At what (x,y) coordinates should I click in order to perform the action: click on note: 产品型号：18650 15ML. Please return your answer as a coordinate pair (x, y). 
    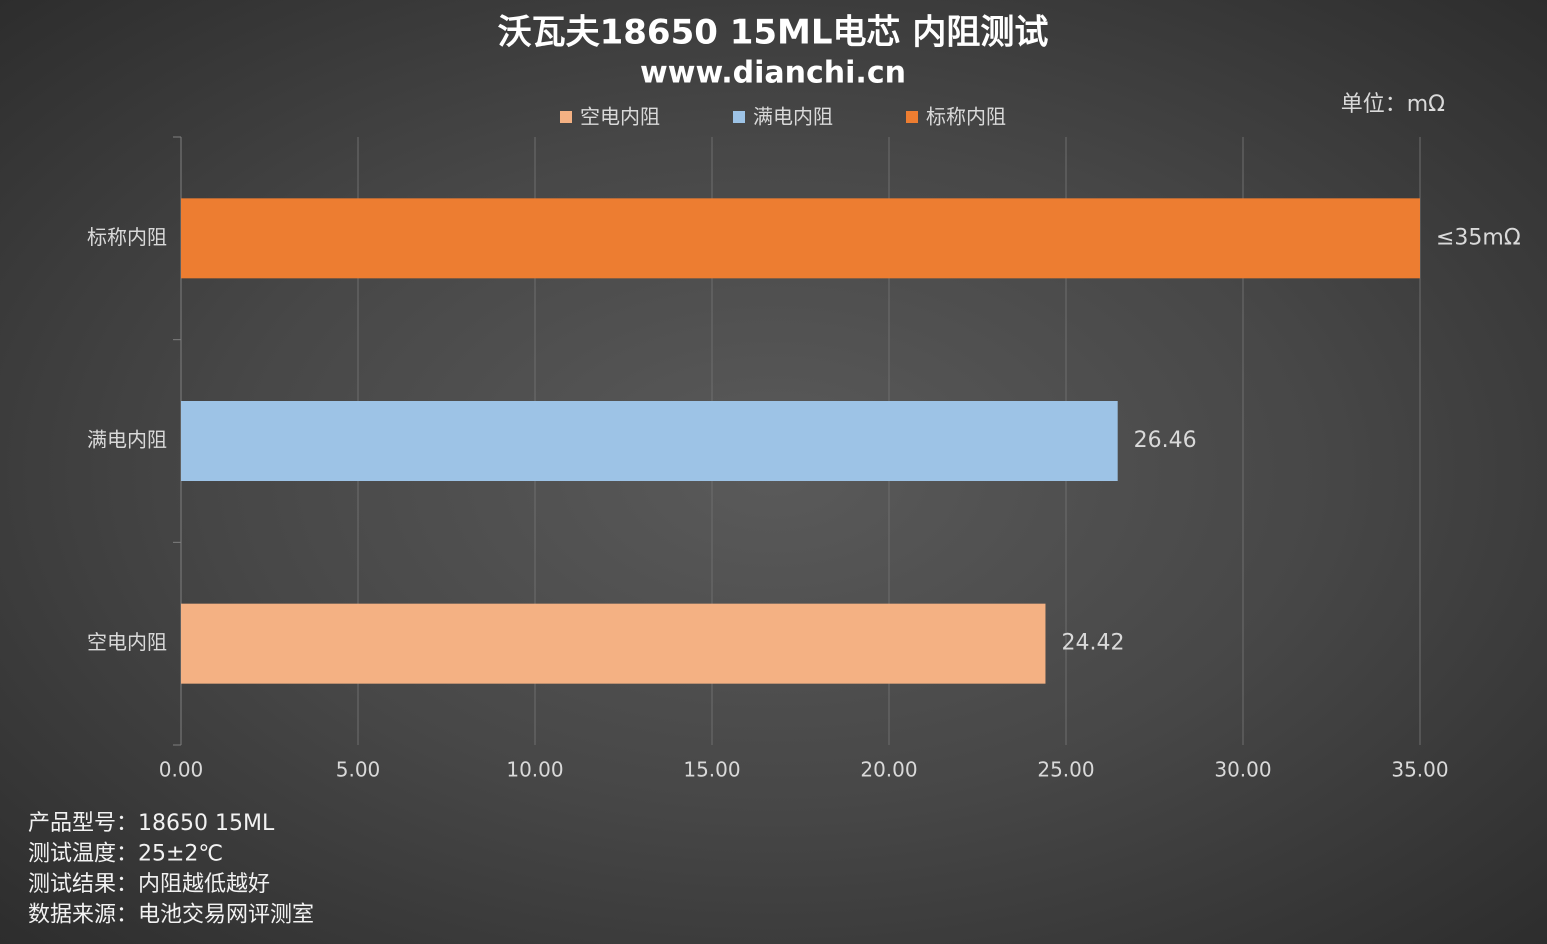
    Looking at the image, I should click on (151, 823).